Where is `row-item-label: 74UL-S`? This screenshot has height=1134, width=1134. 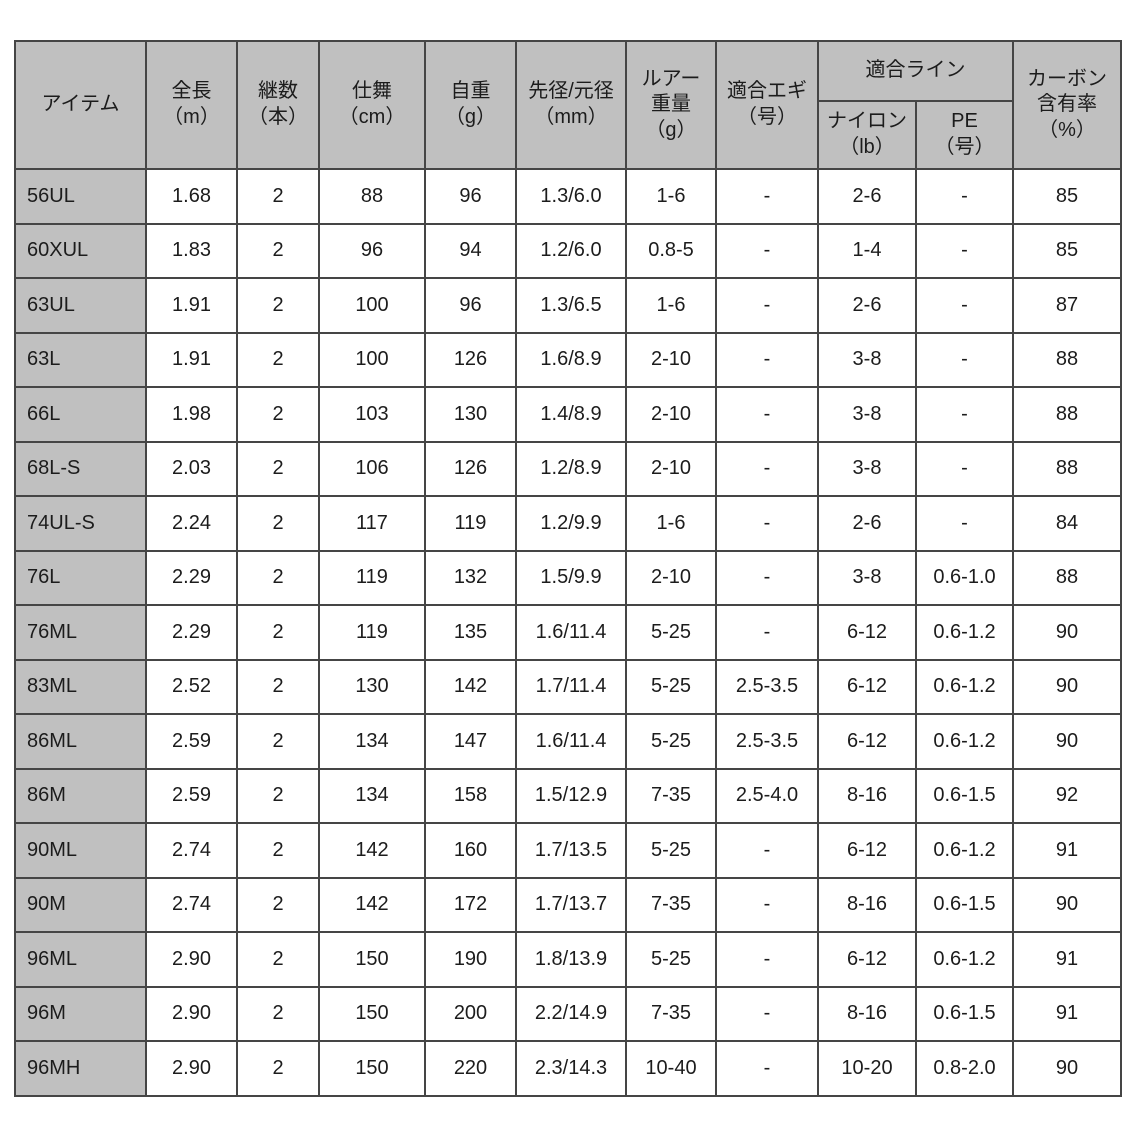 row-item-label: 74UL-S is located at coordinates (80, 523).